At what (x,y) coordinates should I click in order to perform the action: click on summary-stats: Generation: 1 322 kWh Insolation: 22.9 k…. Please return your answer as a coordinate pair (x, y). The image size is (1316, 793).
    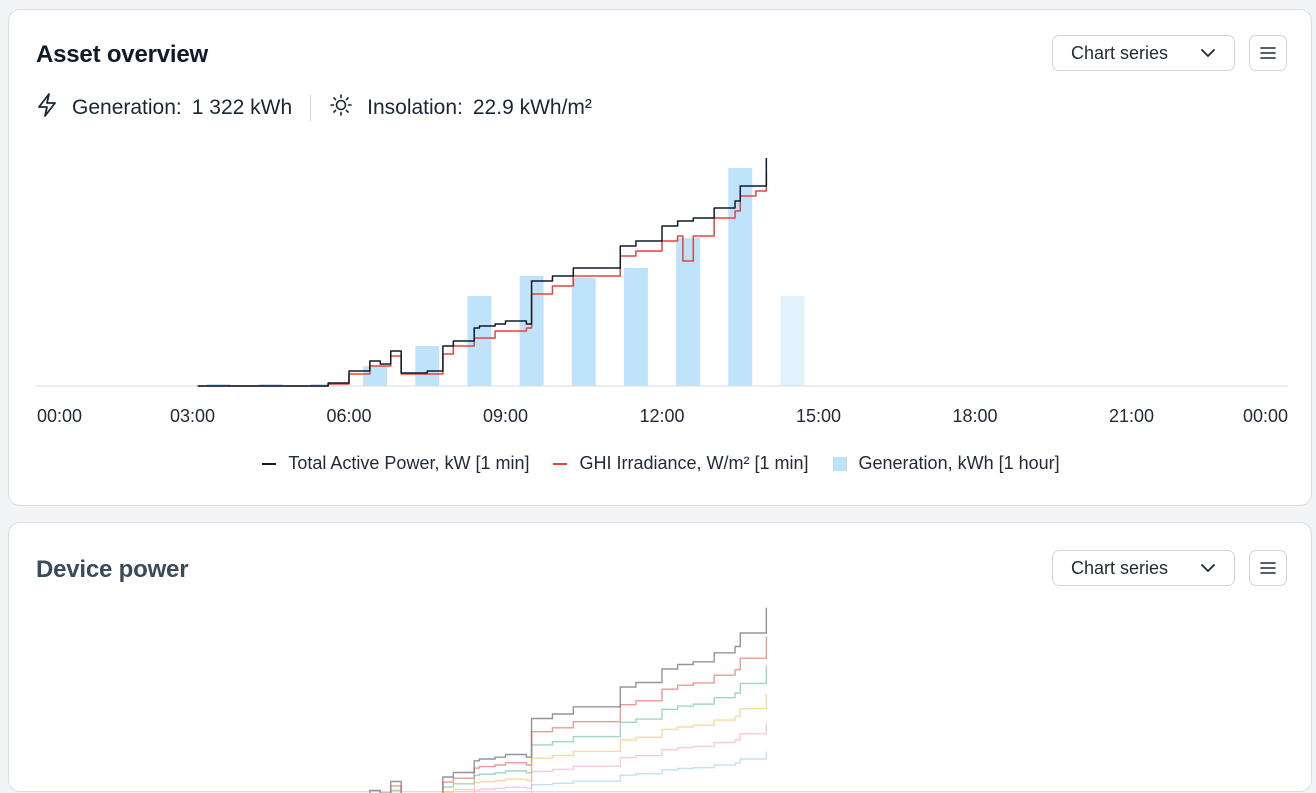
    Looking at the image, I should click on (314, 108).